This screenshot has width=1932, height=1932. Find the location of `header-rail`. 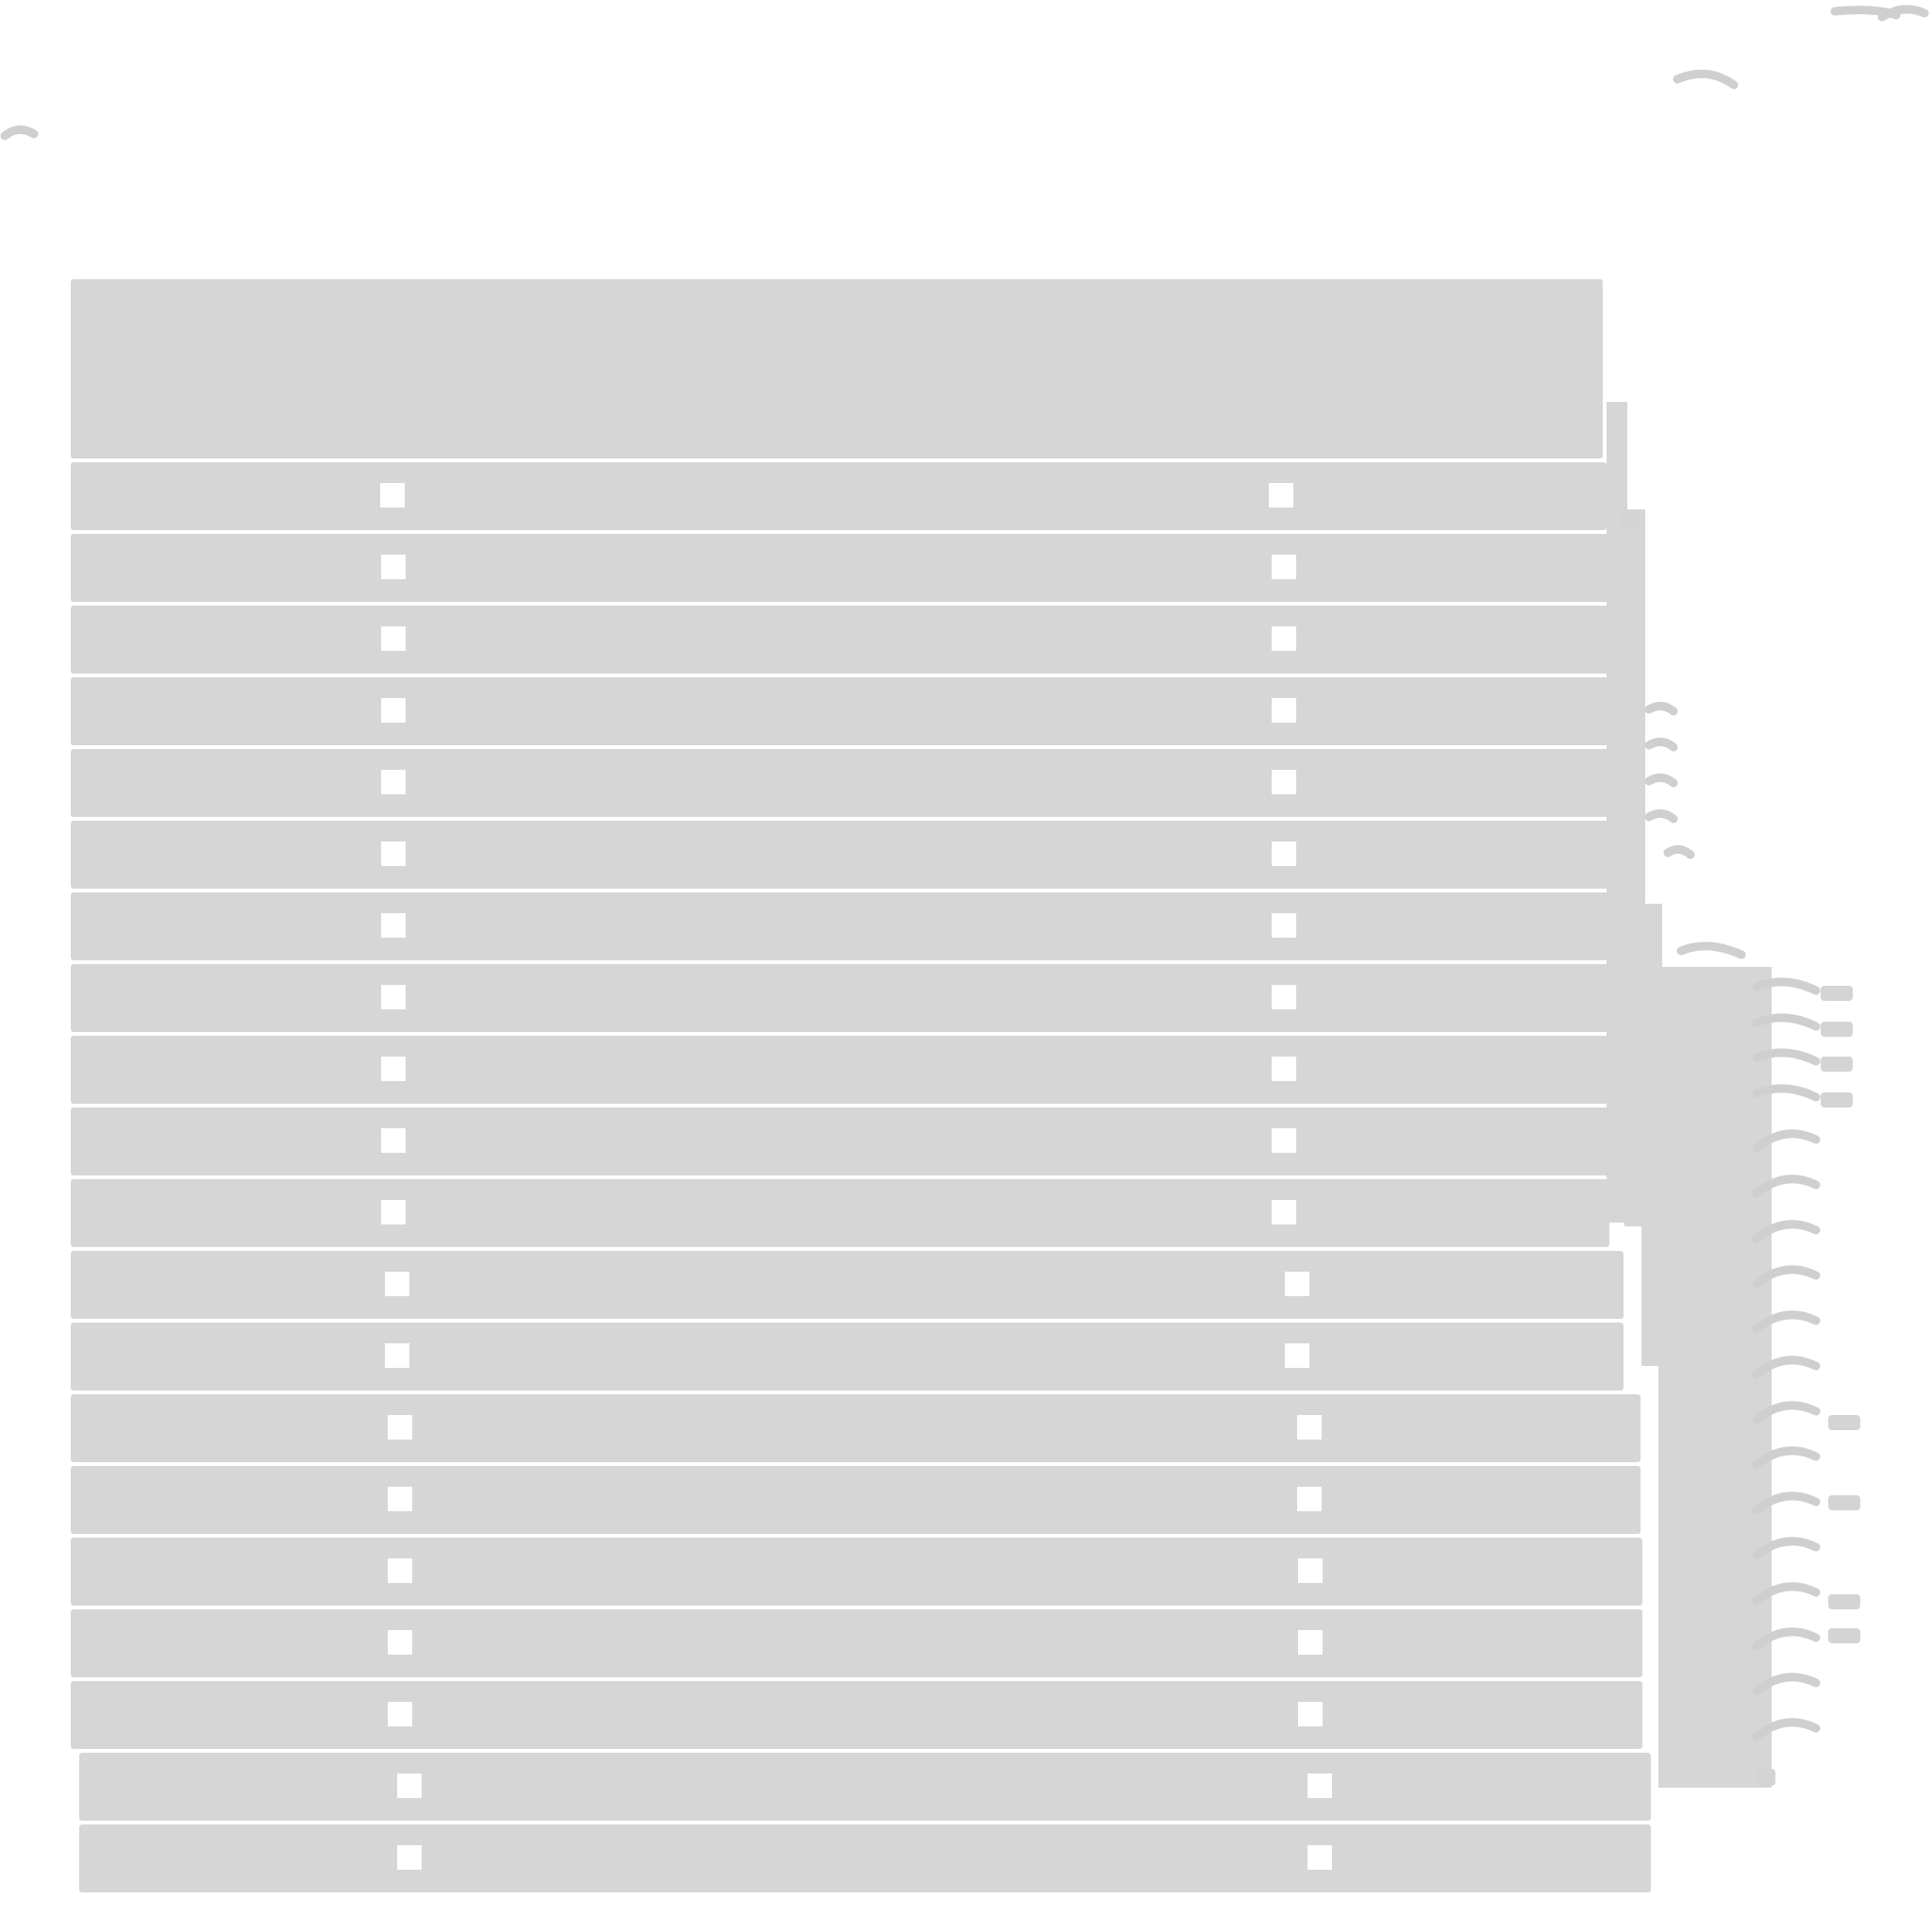

header-rail is located at coordinates (837, 369).